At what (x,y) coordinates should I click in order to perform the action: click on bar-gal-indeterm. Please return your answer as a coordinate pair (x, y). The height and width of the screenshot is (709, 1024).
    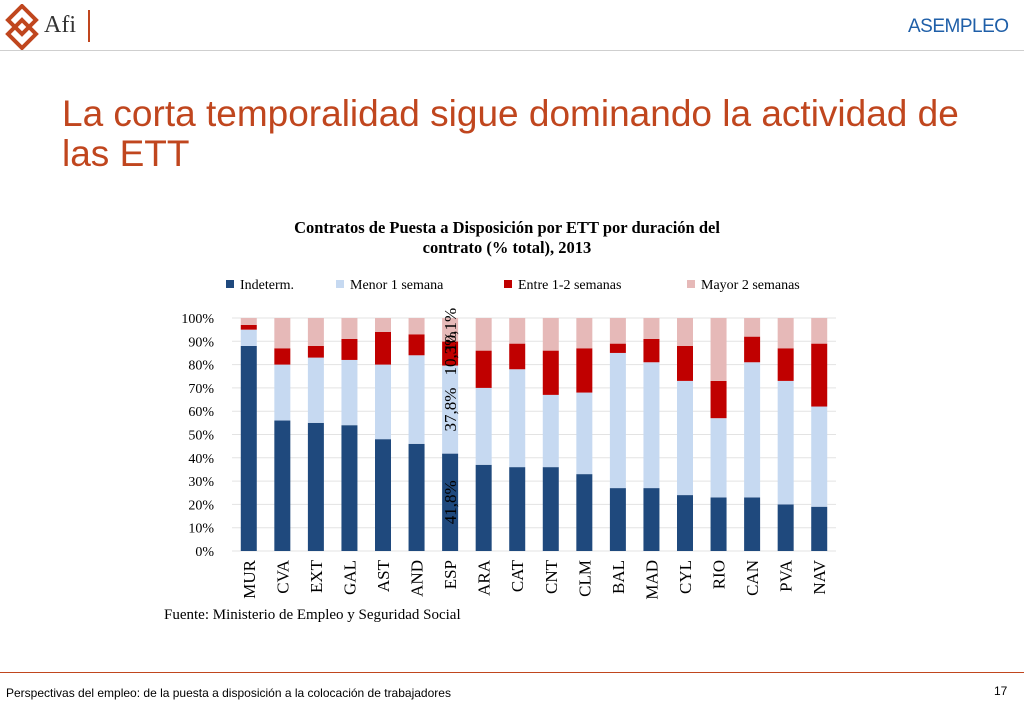
    Looking at the image, I should click on (349, 488).